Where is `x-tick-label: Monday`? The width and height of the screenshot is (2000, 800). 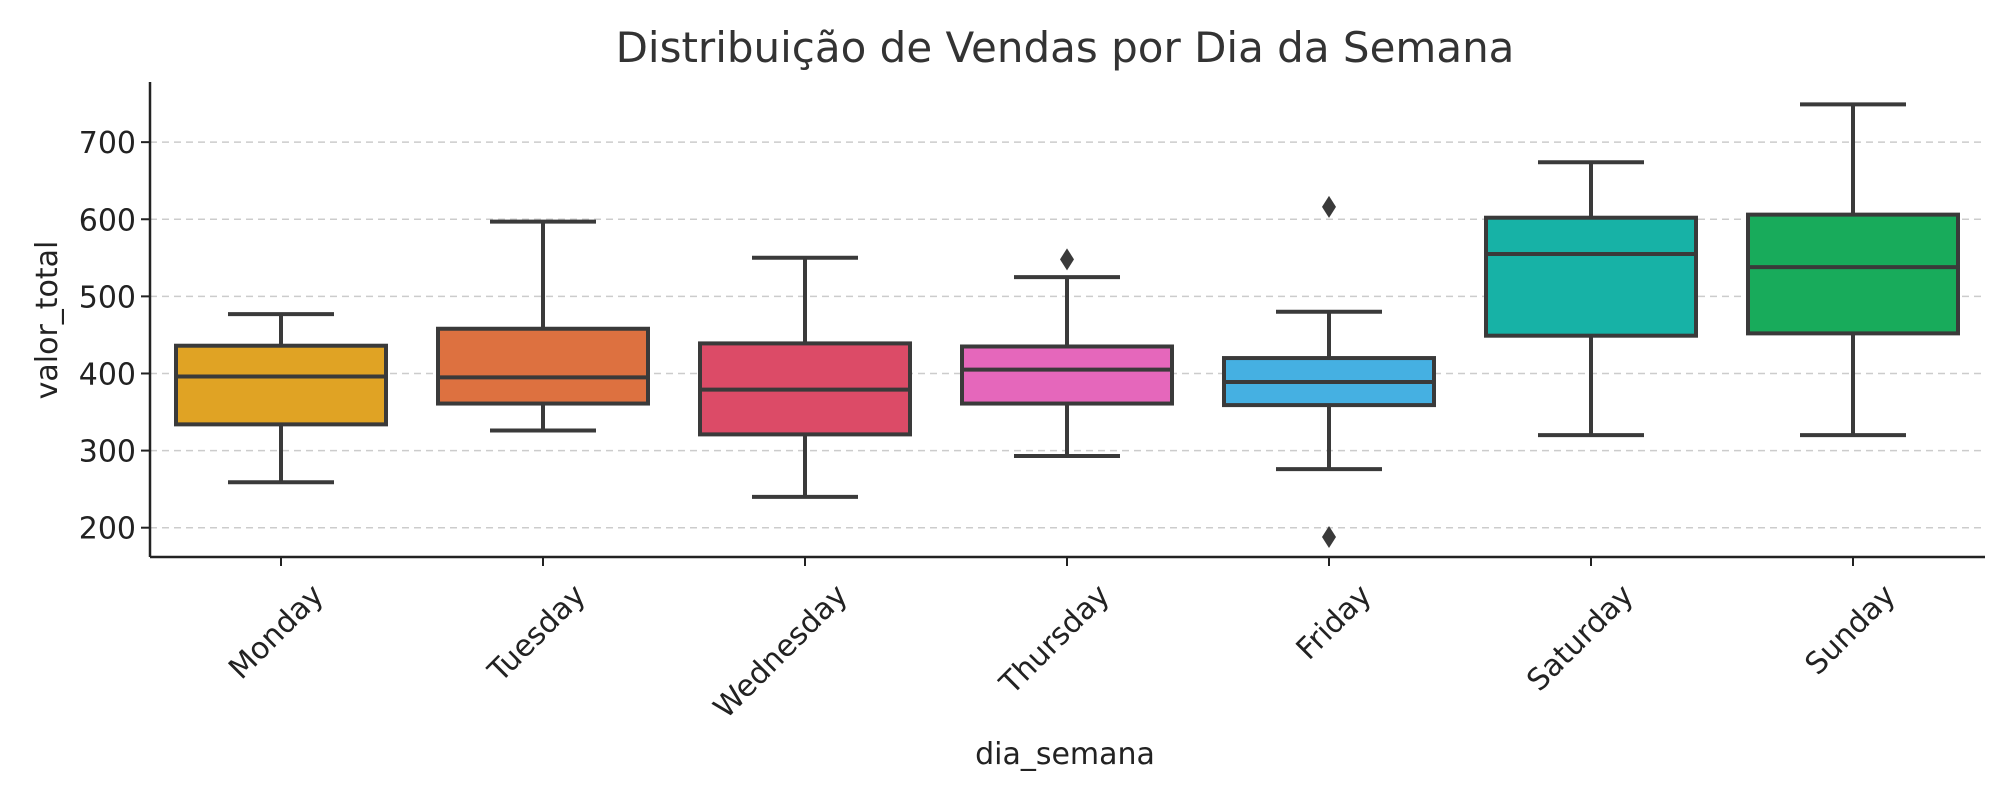
x-tick-label: Monday is located at coordinates (276, 632).